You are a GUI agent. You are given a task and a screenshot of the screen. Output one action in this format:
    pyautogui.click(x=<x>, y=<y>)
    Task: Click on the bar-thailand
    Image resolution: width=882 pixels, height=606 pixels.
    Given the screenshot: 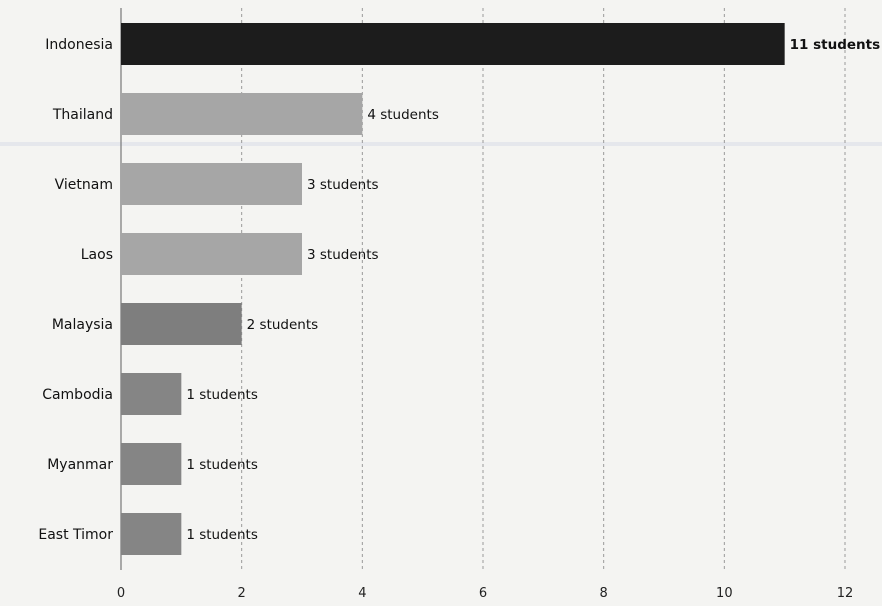 What is the action you would take?
    pyautogui.click(x=242, y=114)
    